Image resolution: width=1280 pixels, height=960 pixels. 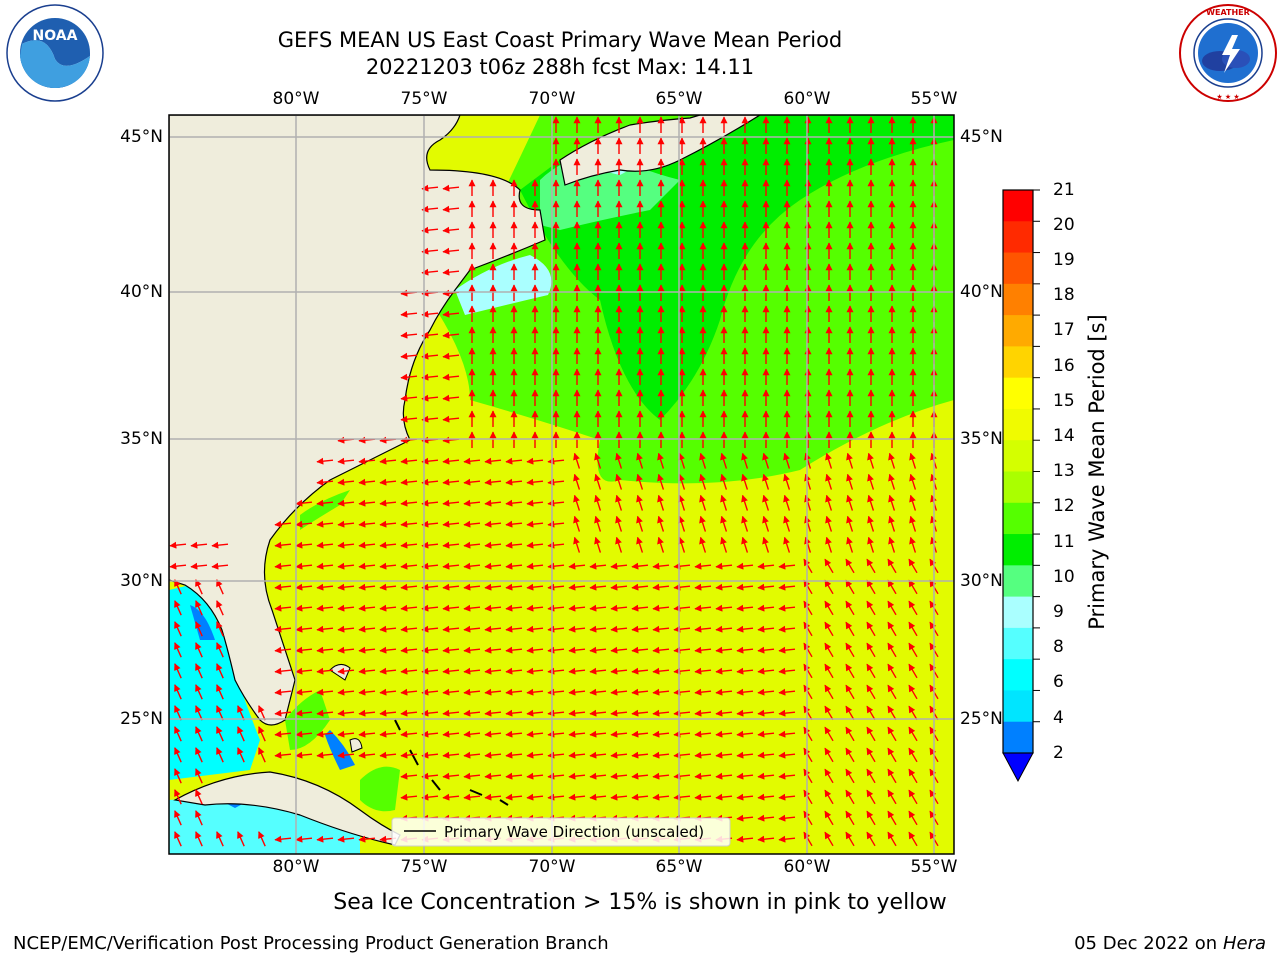 What do you see at coordinates (1064, 225) in the screenshot?
I see `colorbar-tick: 20` at bounding box center [1064, 225].